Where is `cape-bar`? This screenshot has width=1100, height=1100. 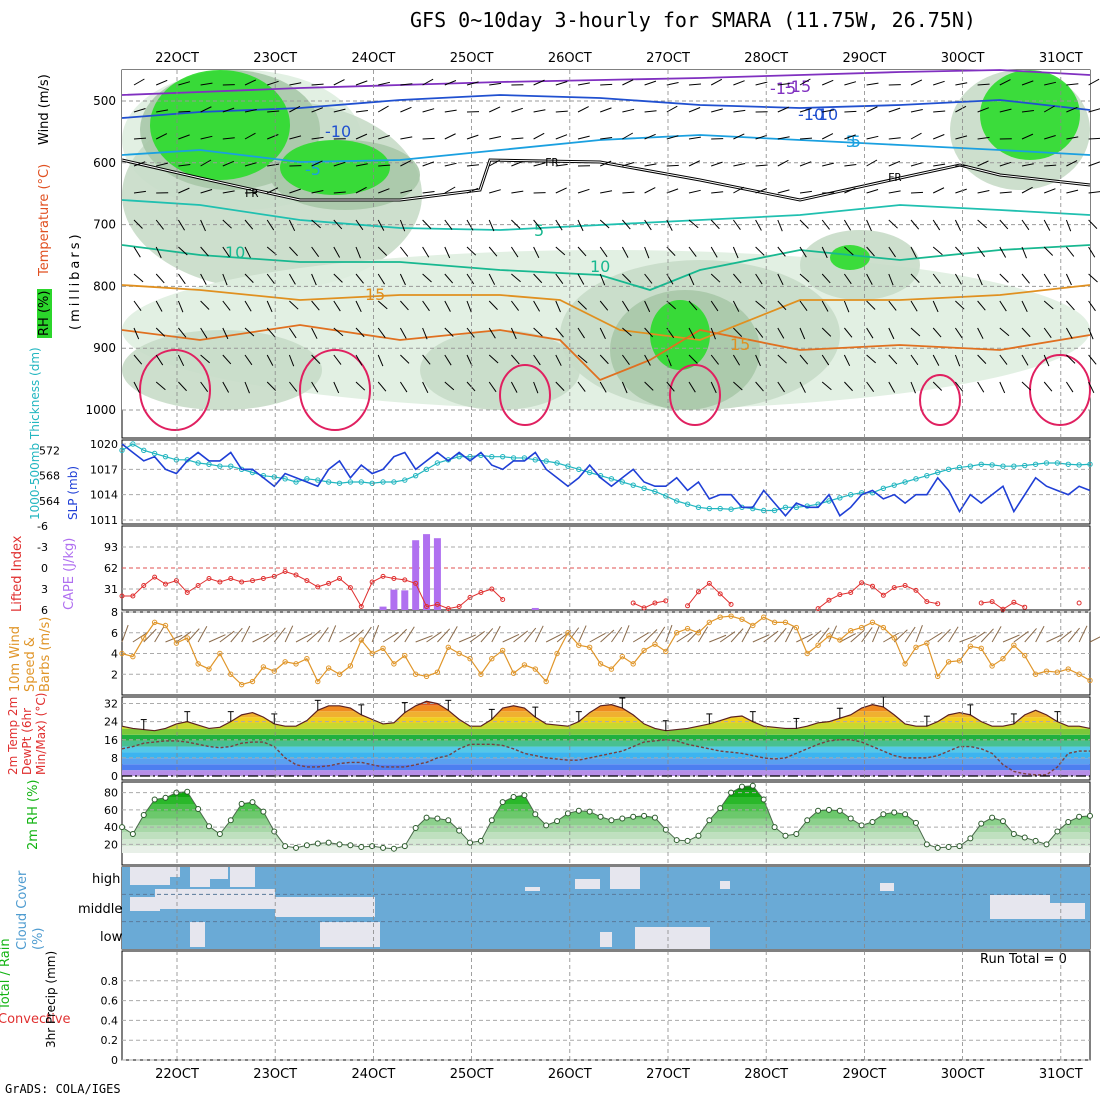
cape-bar is located at coordinates (535, 608).